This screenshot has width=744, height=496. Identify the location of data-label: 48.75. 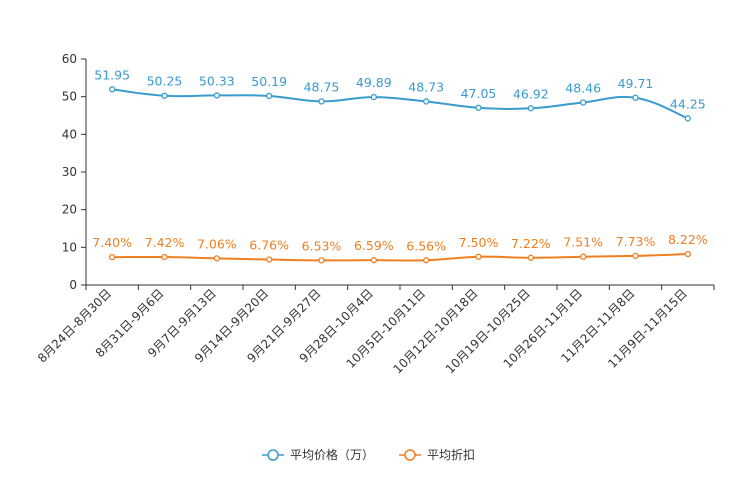
(322, 86).